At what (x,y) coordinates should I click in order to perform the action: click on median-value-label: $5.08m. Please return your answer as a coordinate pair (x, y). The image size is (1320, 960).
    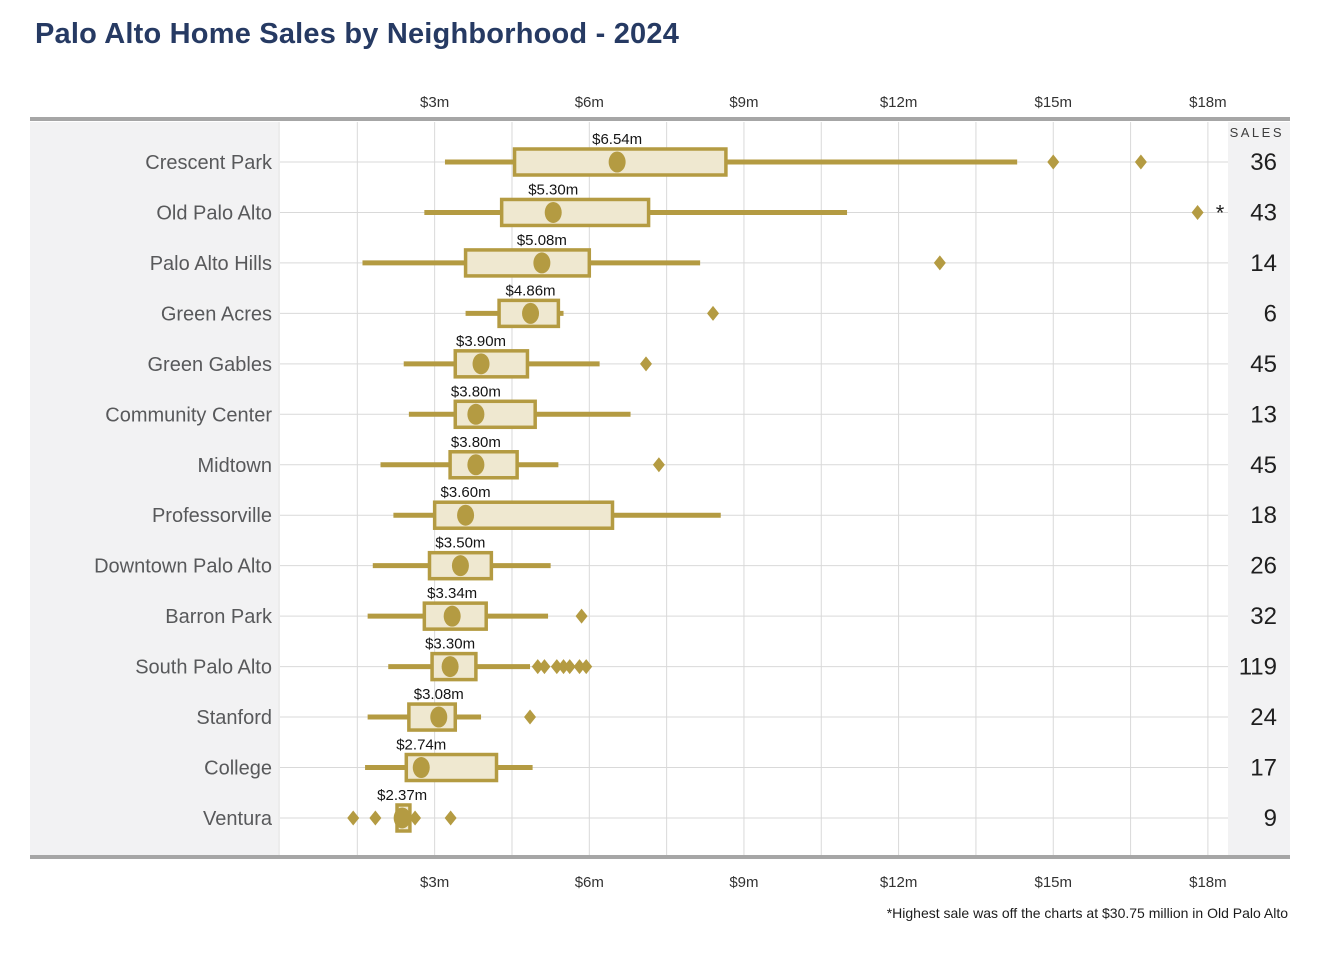
    Looking at the image, I should click on (542, 240).